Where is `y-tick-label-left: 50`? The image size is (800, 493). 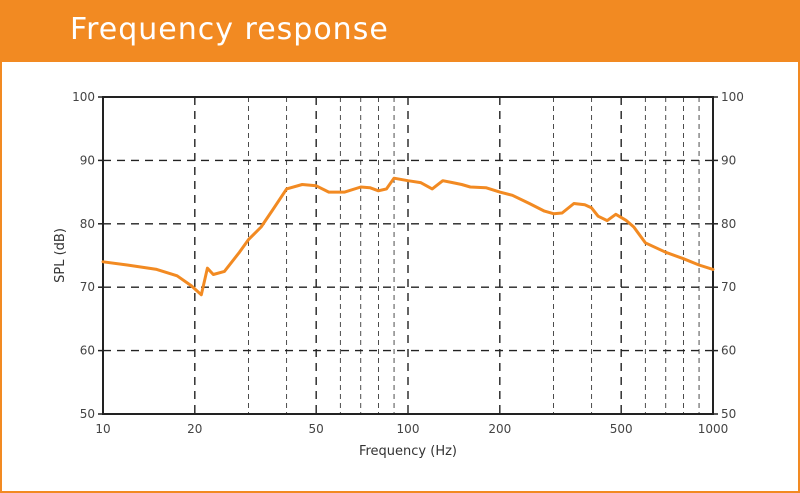 y-tick-label-left: 50 is located at coordinates (87, 414).